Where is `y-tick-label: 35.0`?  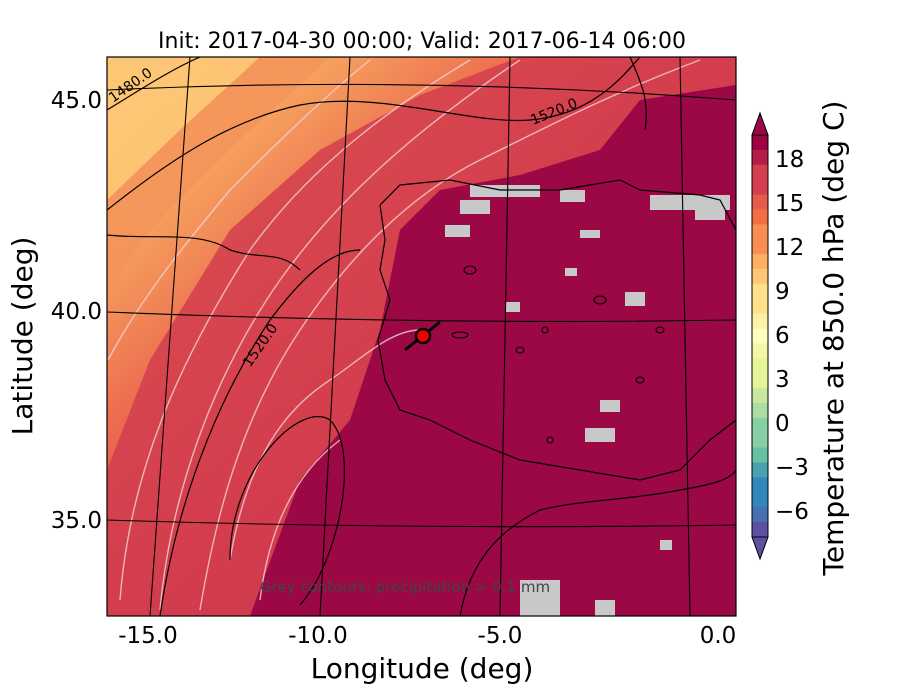
y-tick-label: 35.0 is located at coordinates (76, 521).